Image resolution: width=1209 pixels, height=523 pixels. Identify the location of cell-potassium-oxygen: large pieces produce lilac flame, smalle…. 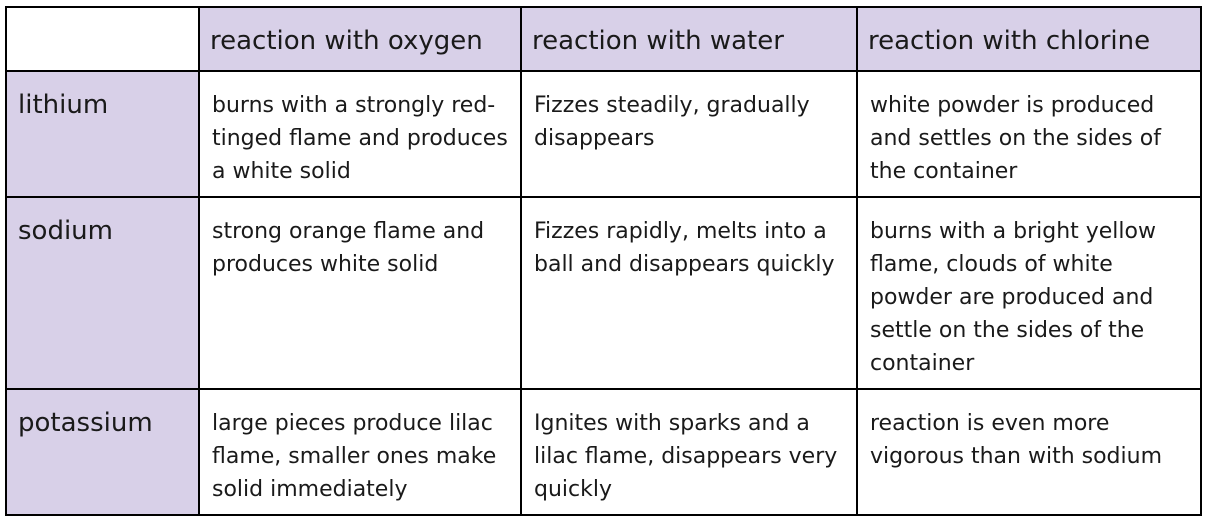
(360, 452).